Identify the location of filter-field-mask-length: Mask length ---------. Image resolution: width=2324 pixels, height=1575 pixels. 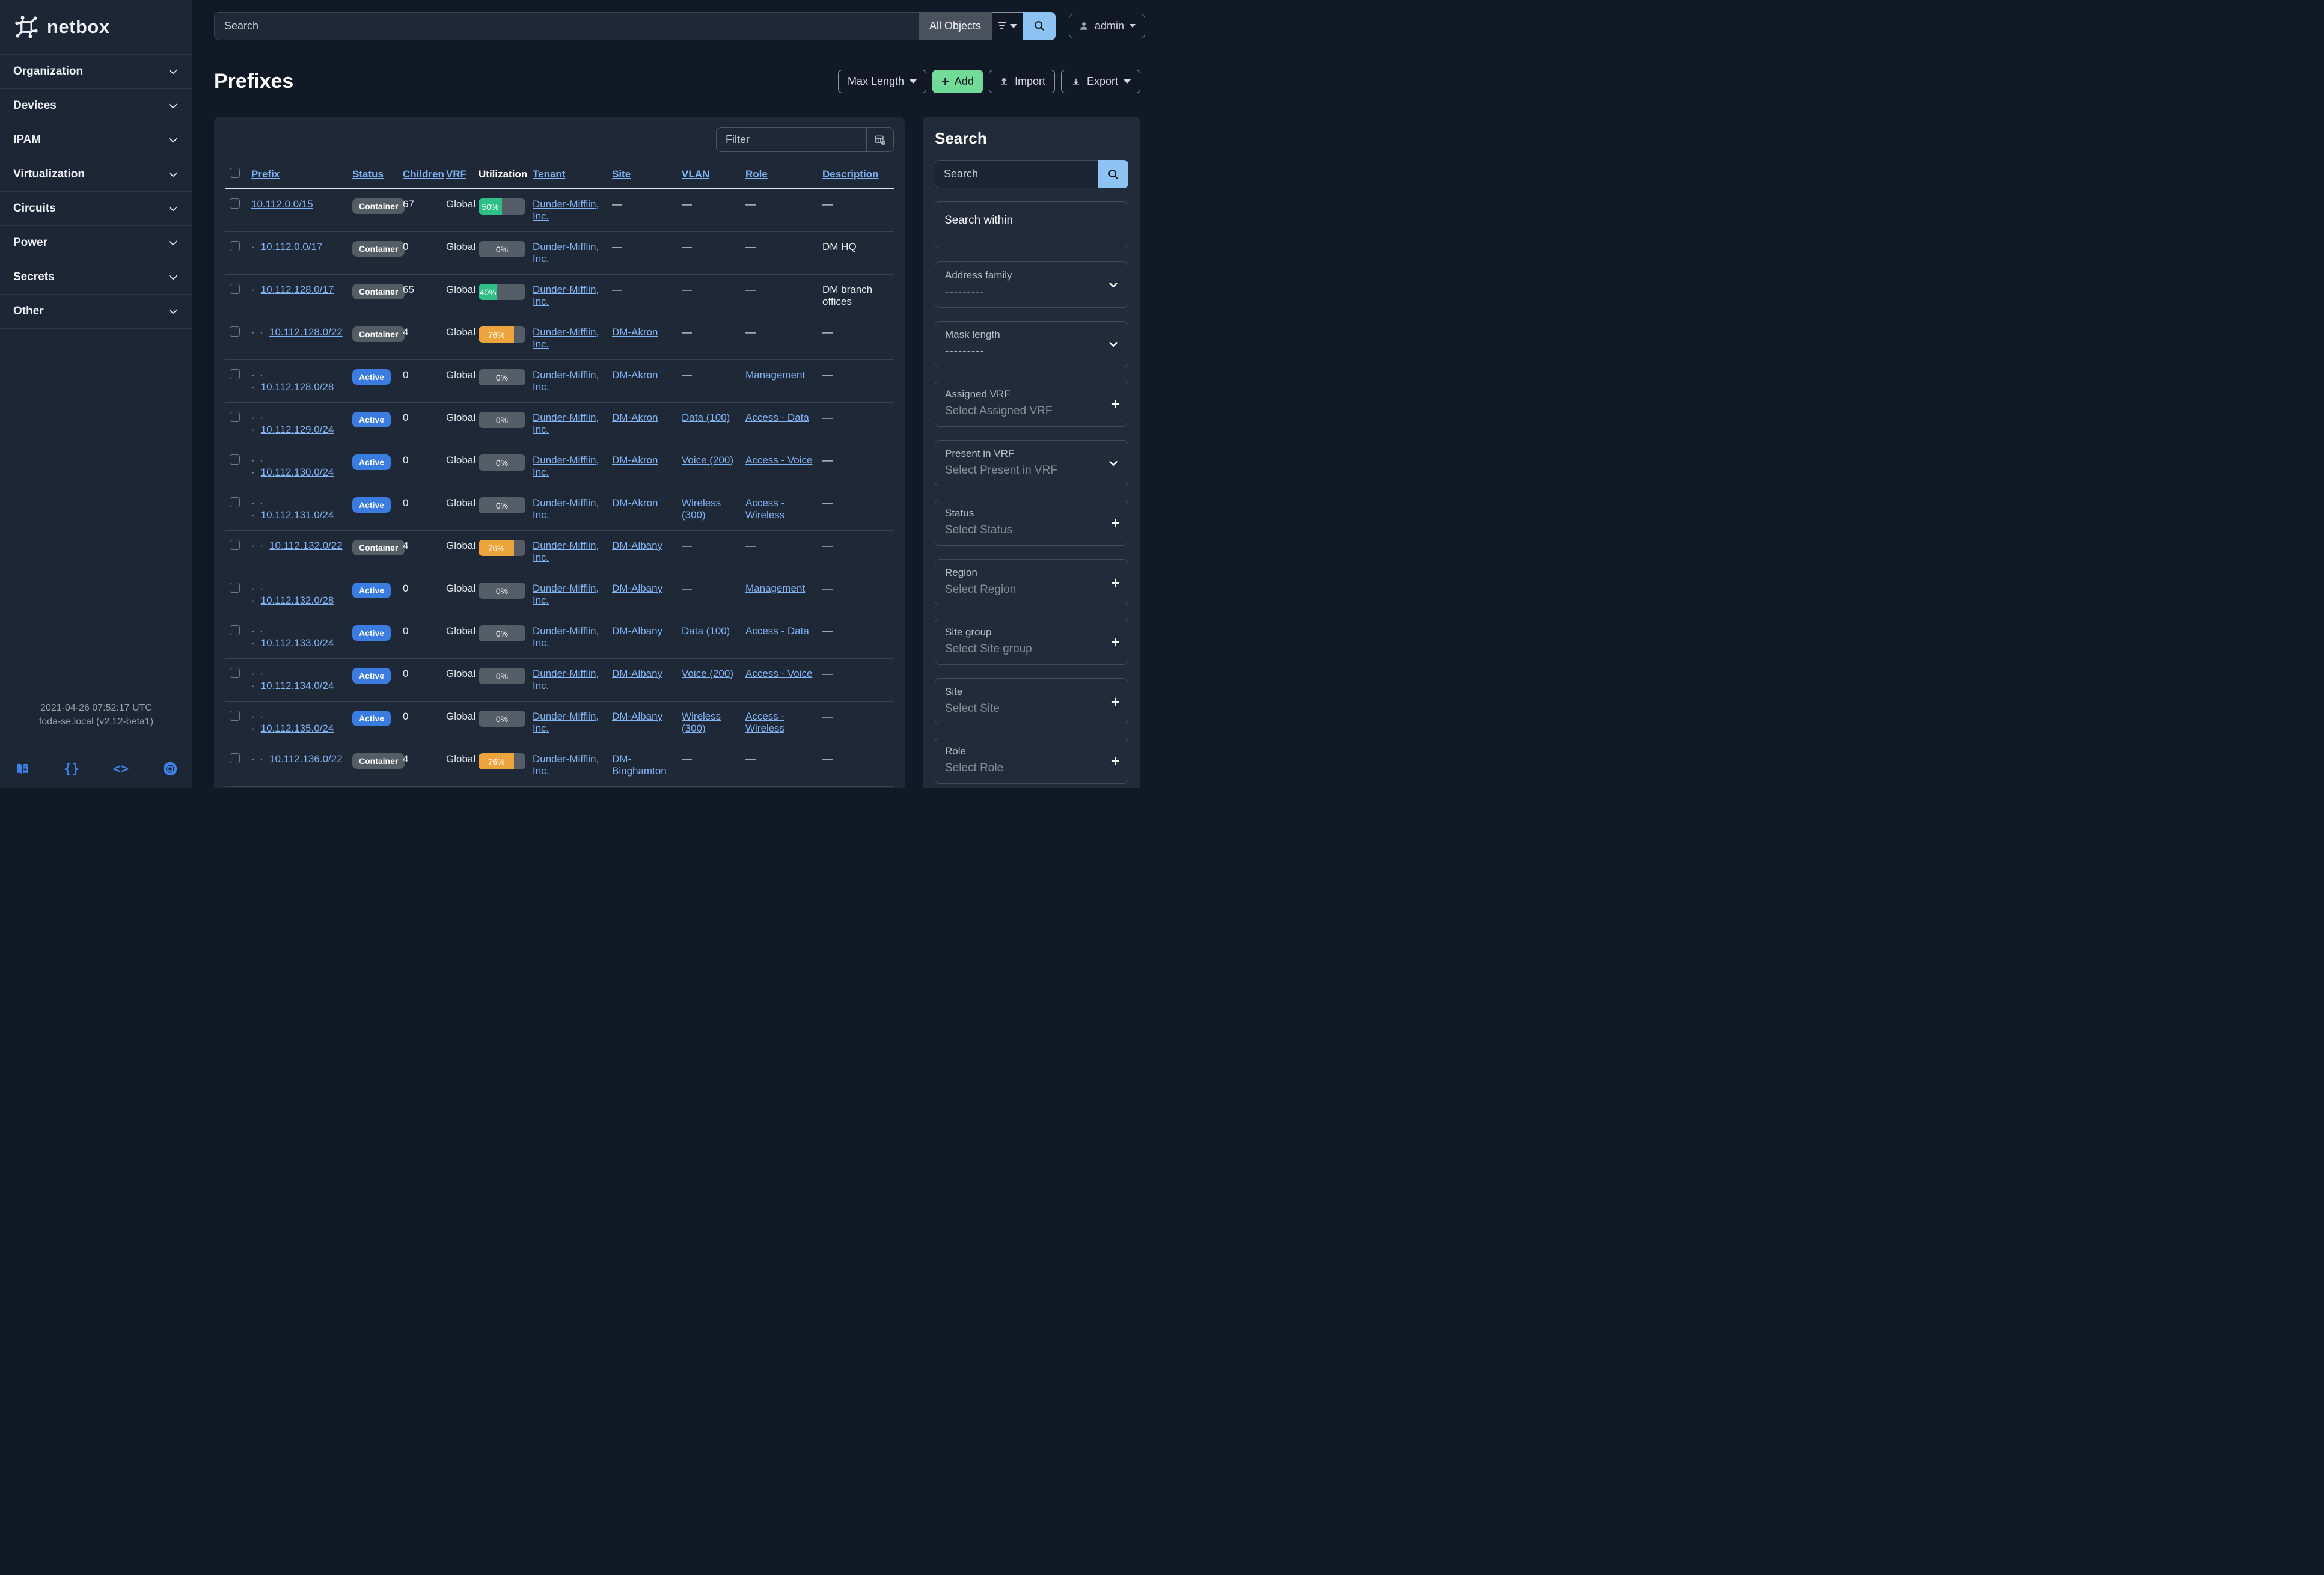
(1031, 344).